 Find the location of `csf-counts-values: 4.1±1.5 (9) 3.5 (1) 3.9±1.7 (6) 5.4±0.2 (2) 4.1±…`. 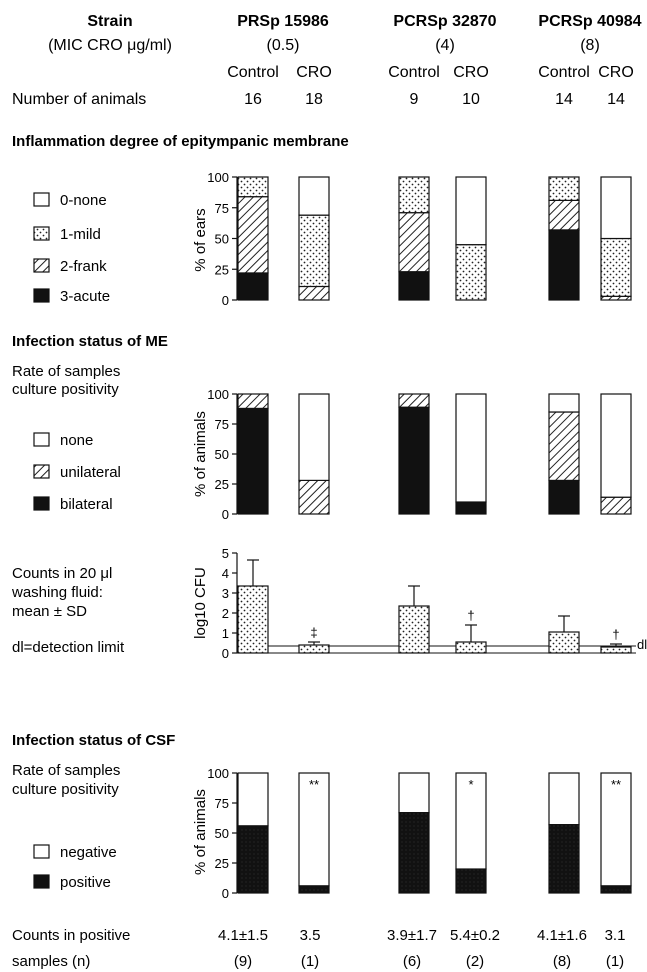

csf-counts-values: 4.1±1.5 (9) 3.5 (1) 3.9±1.7 (6) 5.4±0.2 (2) 4.1±… is located at coordinates (421, 948).